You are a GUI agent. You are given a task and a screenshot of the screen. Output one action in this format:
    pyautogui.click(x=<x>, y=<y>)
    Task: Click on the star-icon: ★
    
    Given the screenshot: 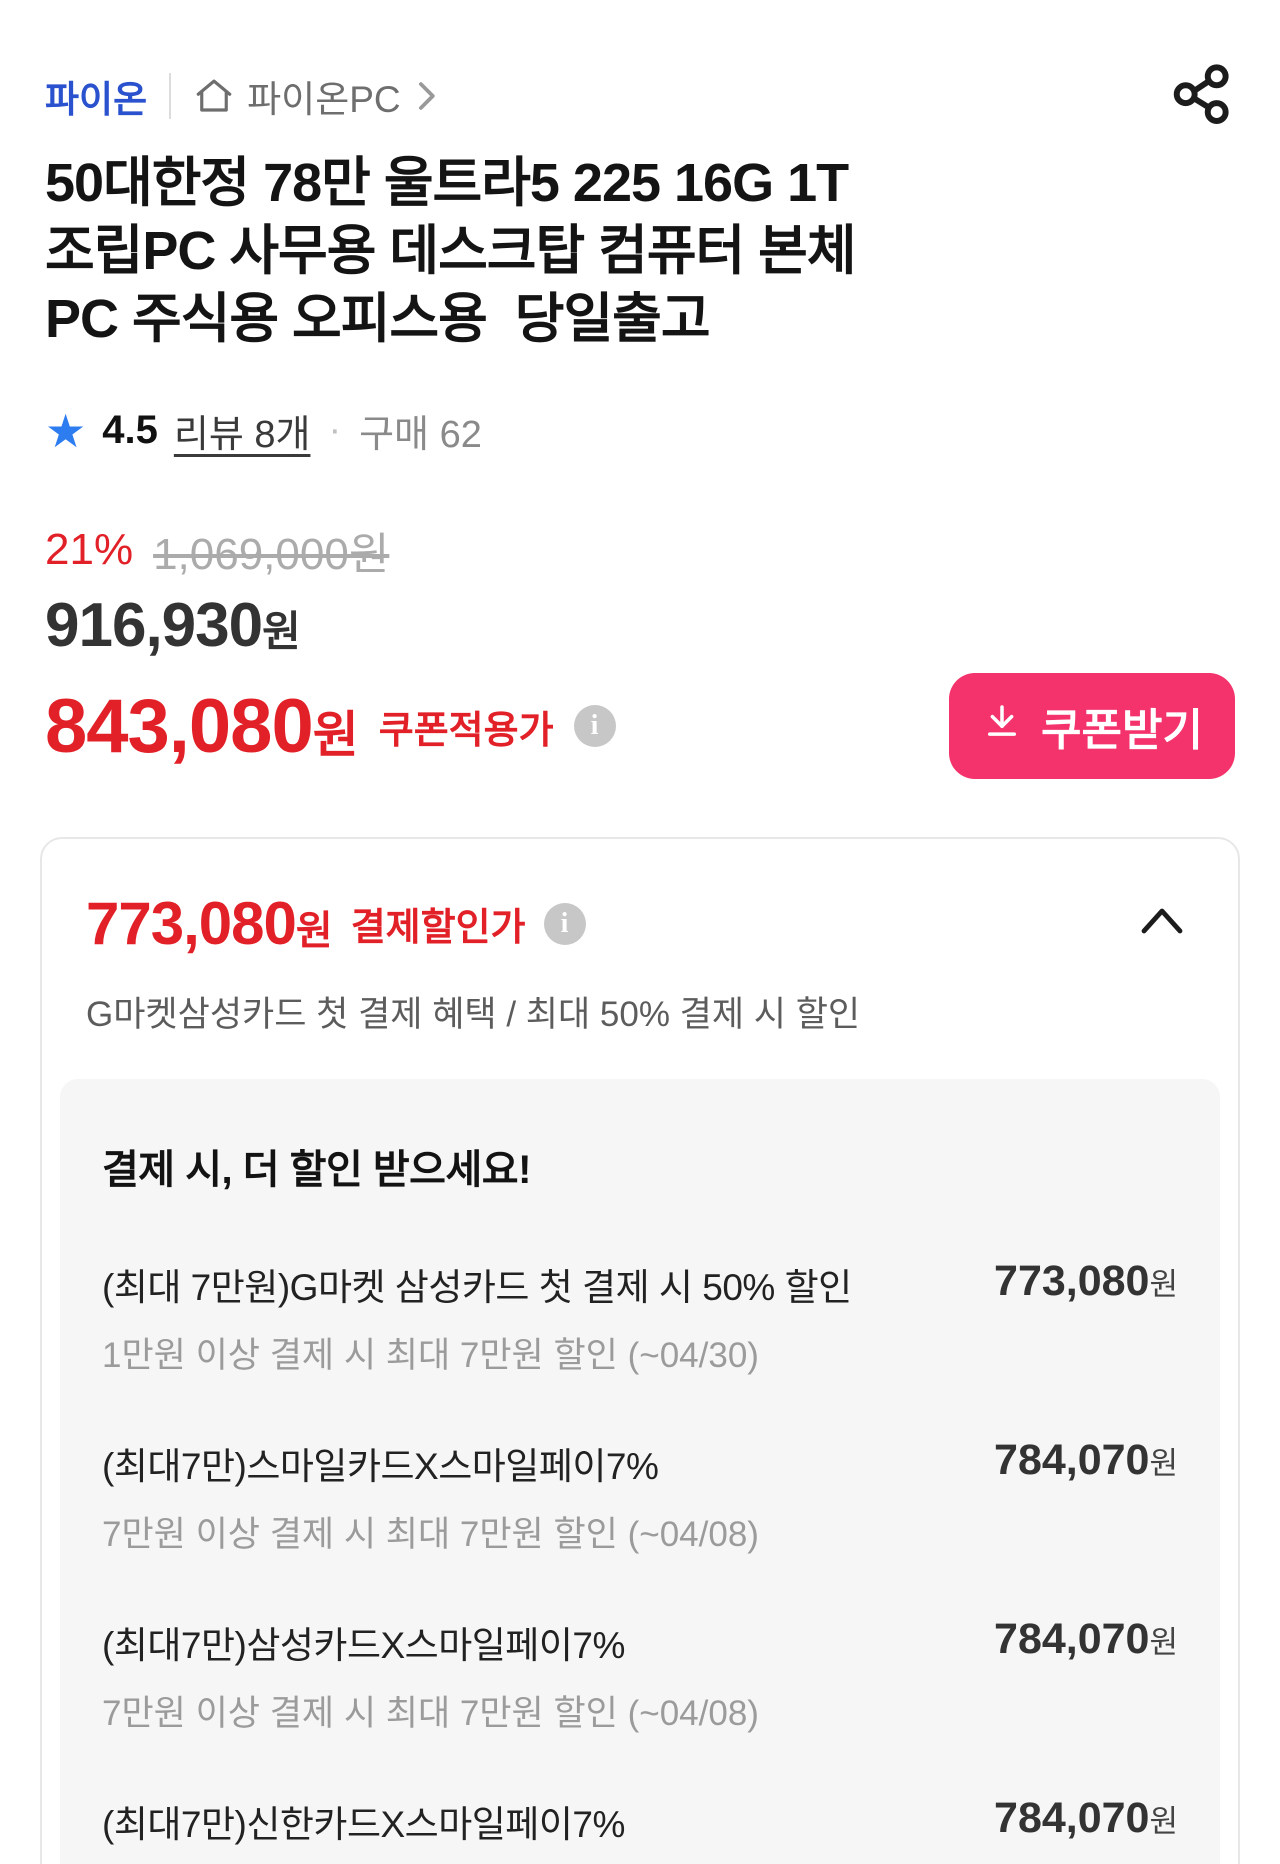 What is the action you would take?
    pyautogui.click(x=66, y=430)
    